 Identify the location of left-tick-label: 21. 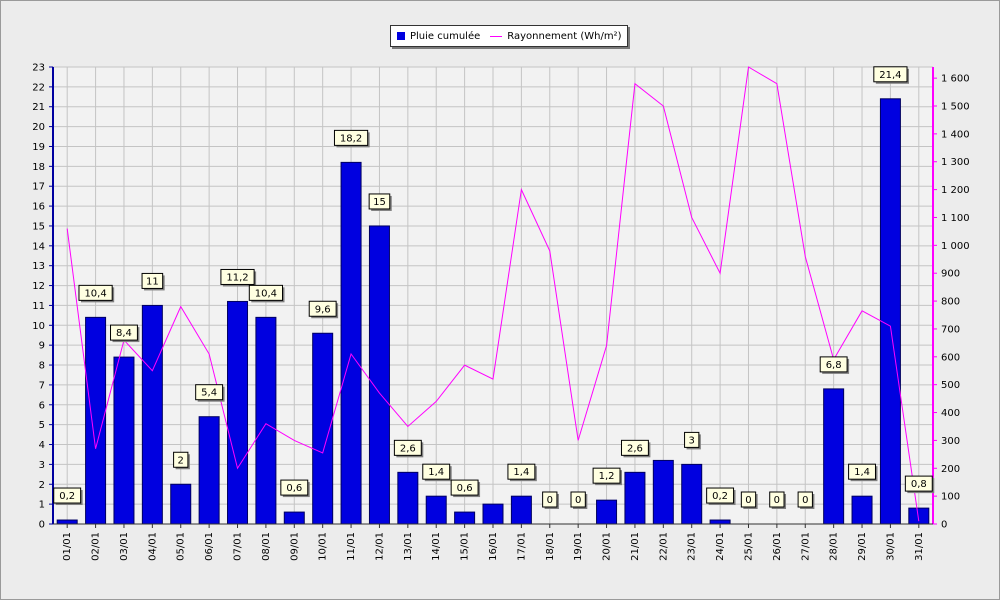
(38, 107).